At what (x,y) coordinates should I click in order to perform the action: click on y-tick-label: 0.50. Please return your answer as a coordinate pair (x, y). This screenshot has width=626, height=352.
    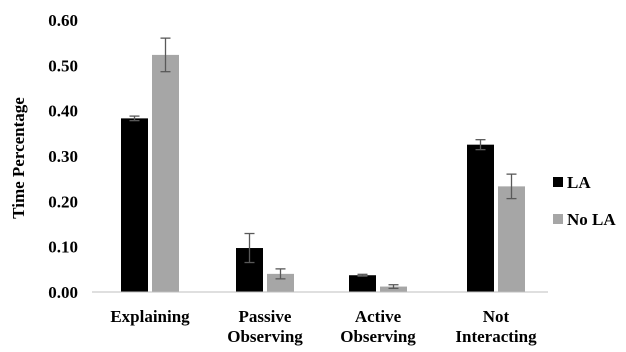
    Looking at the image, I should click on (63, 65).